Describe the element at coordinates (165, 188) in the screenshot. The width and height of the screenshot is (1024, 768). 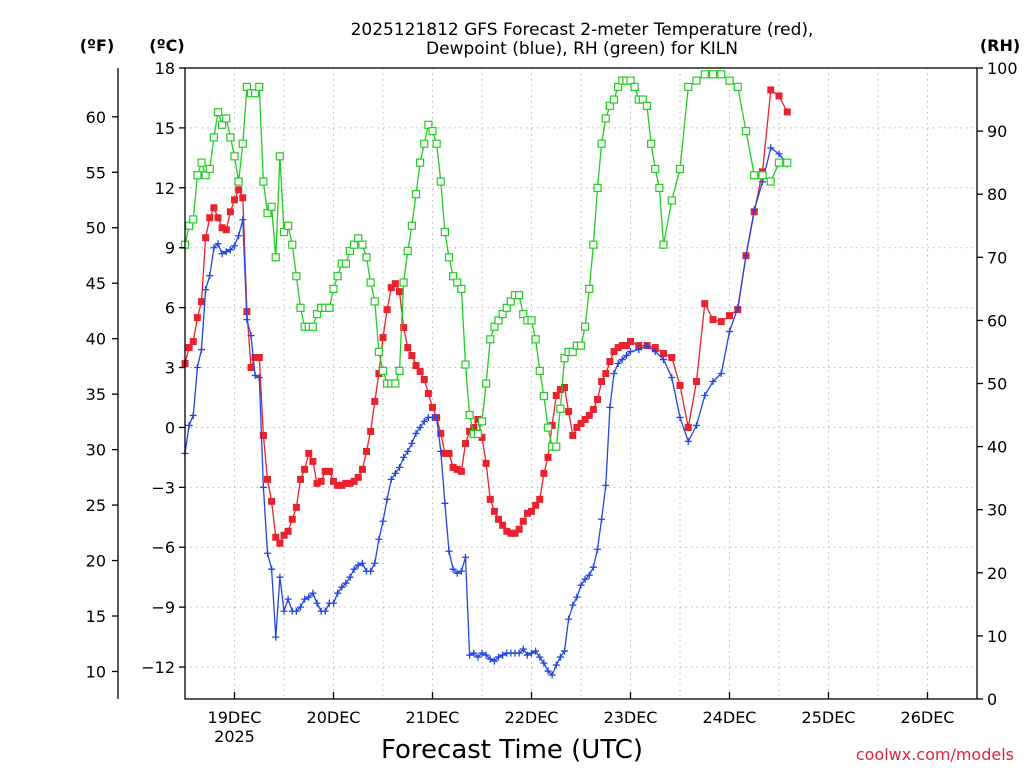
I see `celsius-tick-label: 12` at that location.